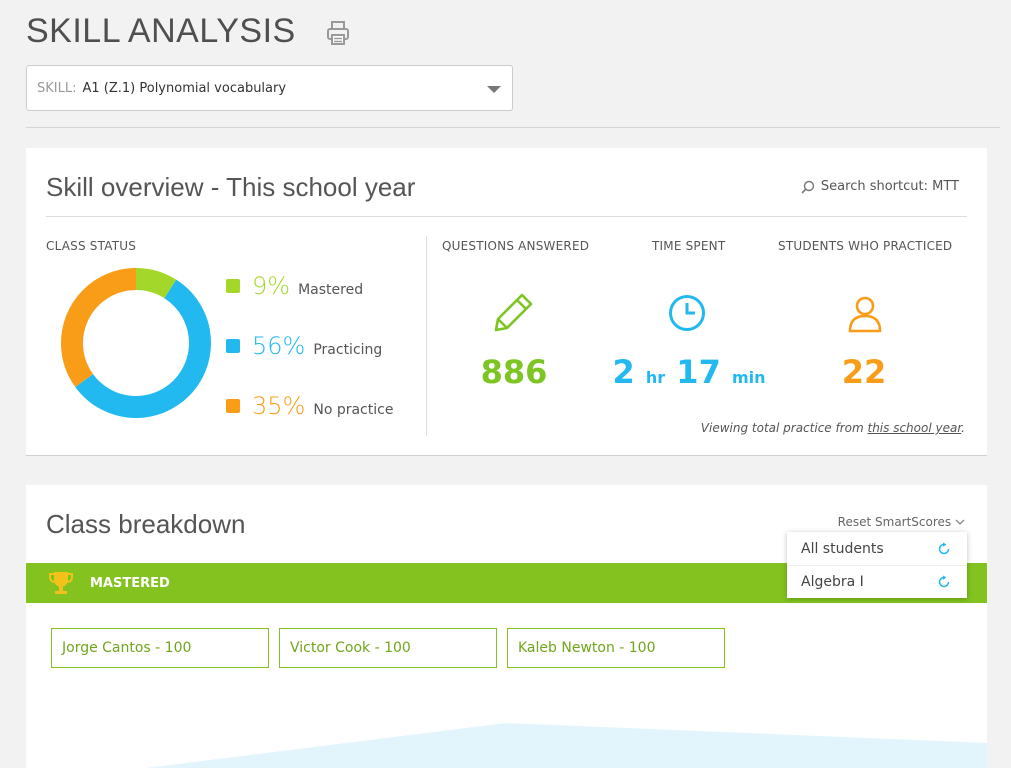 This screenshot has height=768, width=1011. What do you see at coordinates (616, 648) in the screenshot?
I see `student-chip: Kaleb Newton - 100` at bounding box center [616, 648].